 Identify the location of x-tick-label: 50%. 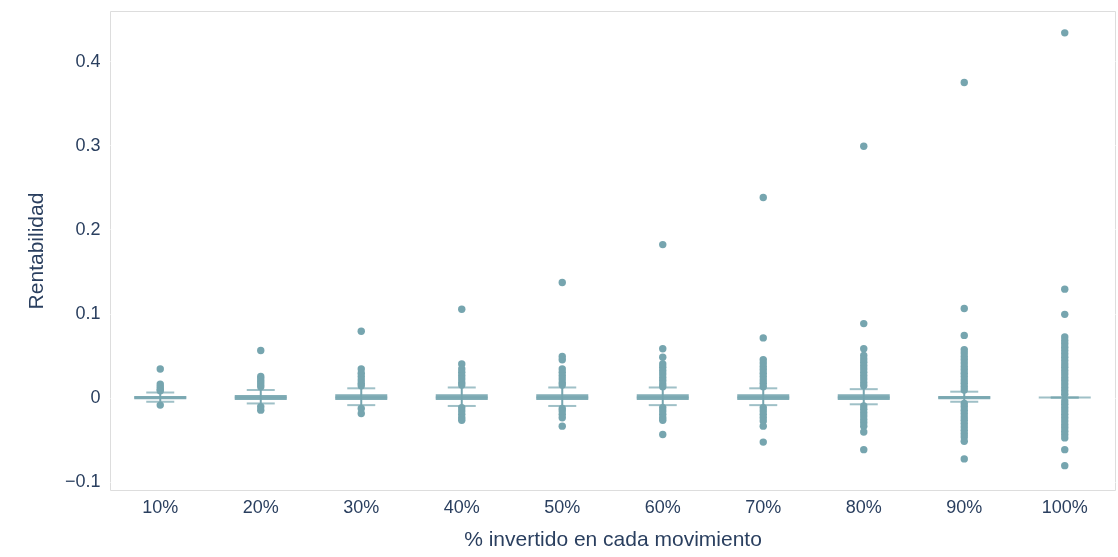
(562, 506).